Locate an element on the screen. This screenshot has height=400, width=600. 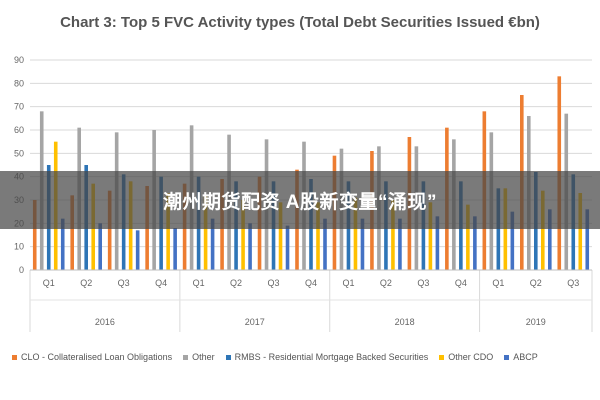
y-tick-label: 90 is located at coordinates (19, 60).